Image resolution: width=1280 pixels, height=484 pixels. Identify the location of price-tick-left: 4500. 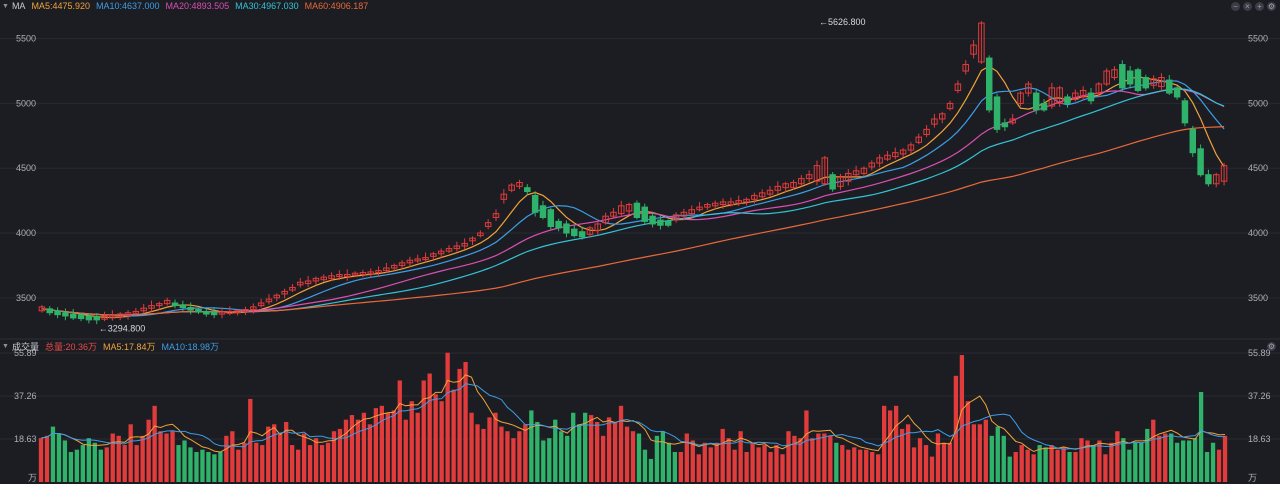
(26, 168).